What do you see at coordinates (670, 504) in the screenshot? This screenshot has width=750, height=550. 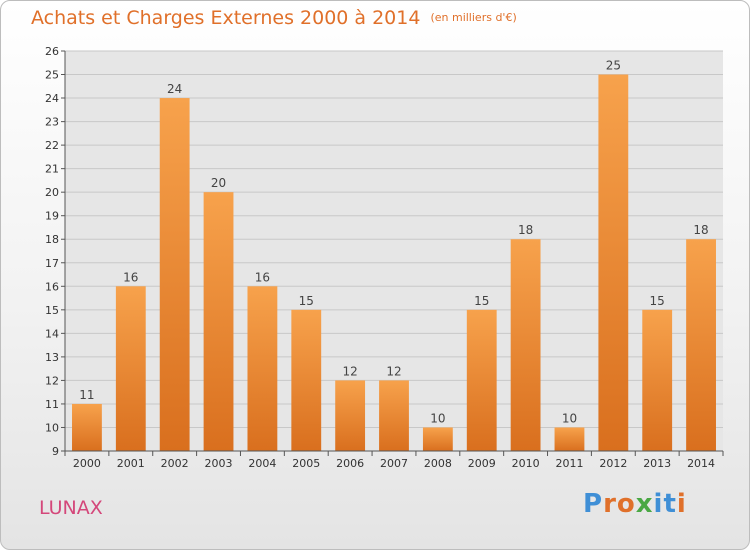 I see `logo-letter: t` at bounding box center [670, 504].